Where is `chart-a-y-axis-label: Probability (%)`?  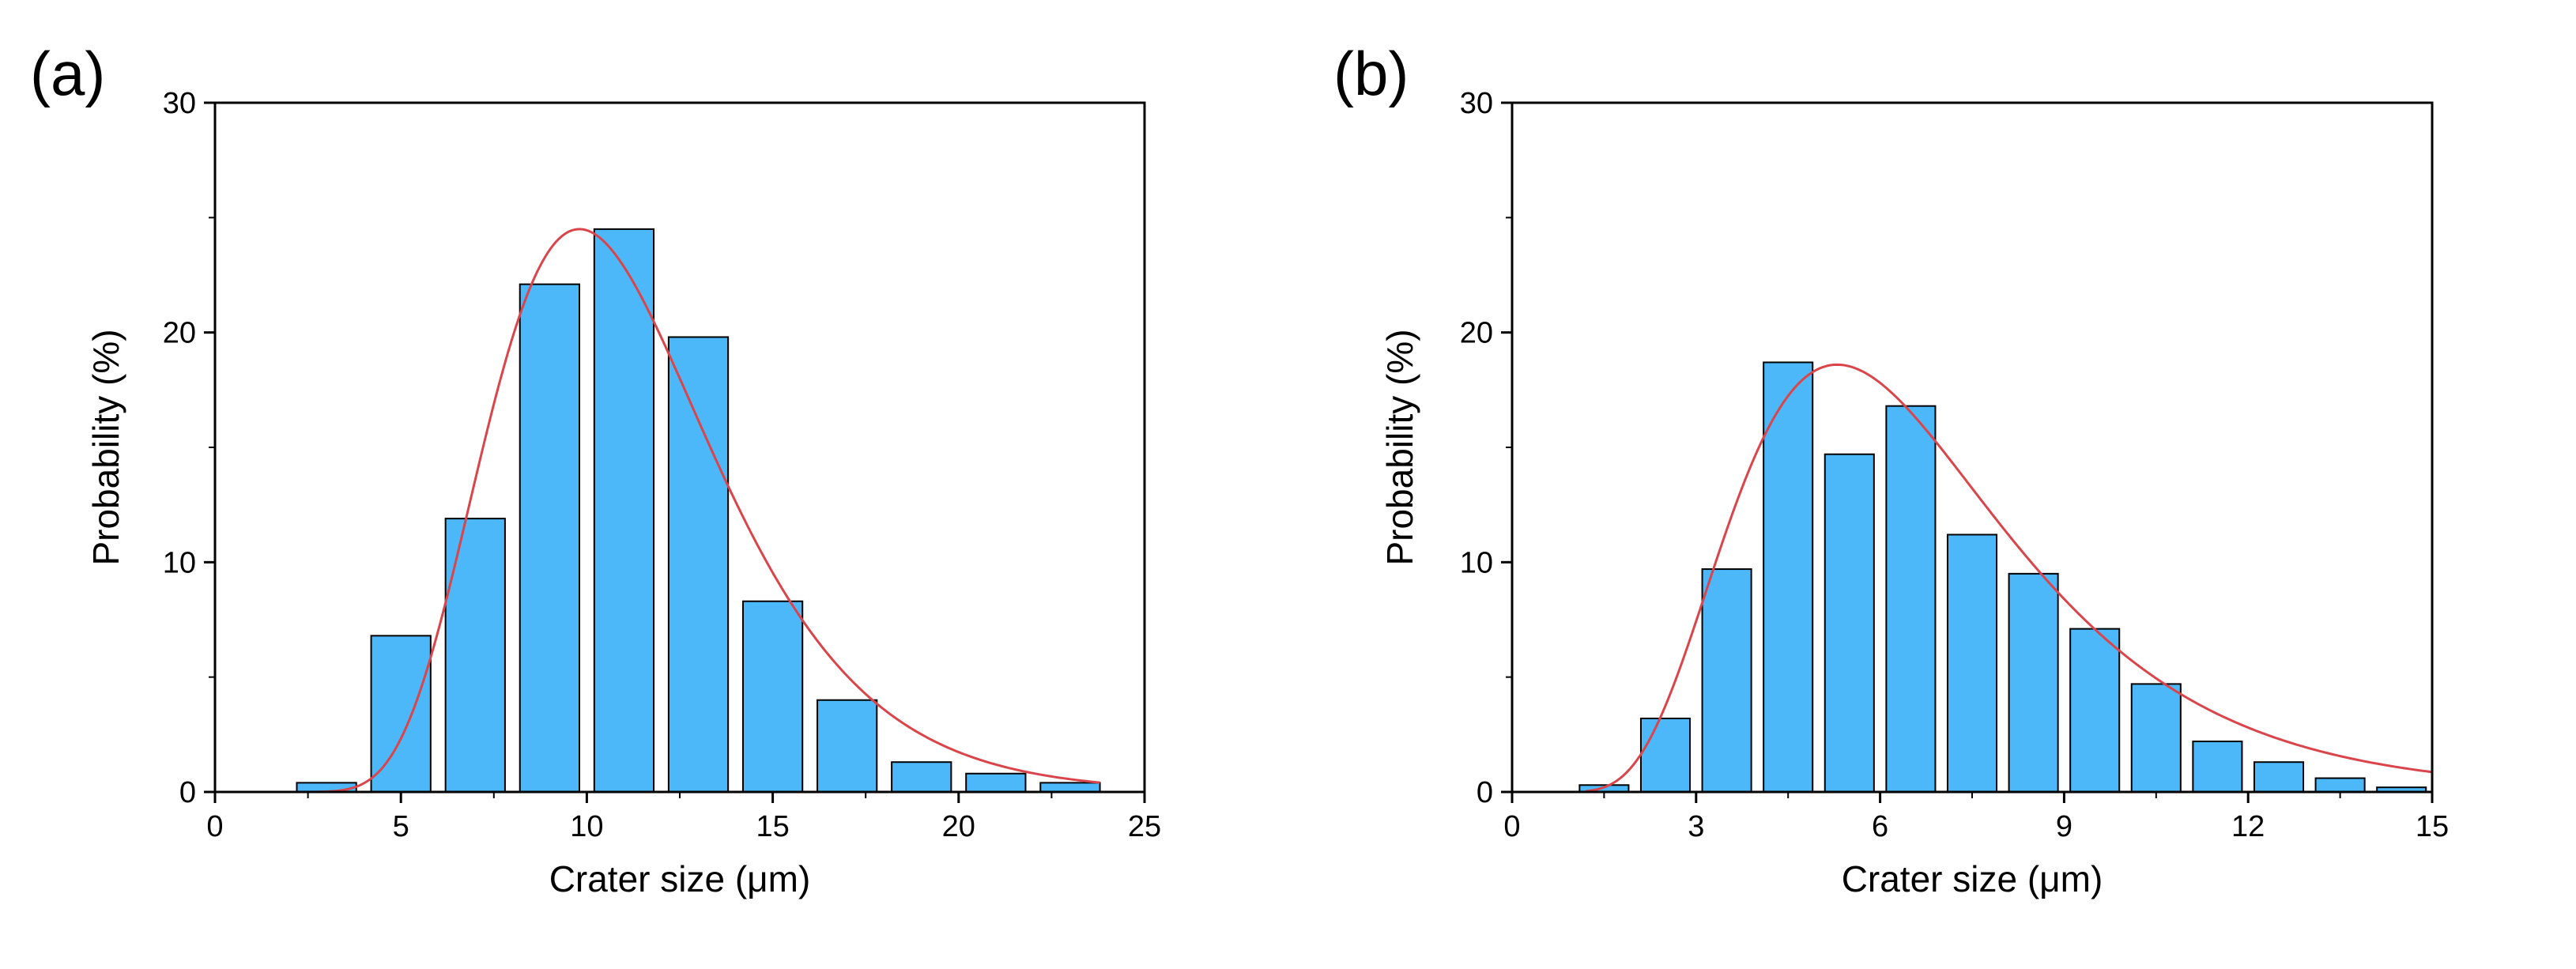
chart-a-y-axis-label: Probability (%) is located at coordinates (106, 447).